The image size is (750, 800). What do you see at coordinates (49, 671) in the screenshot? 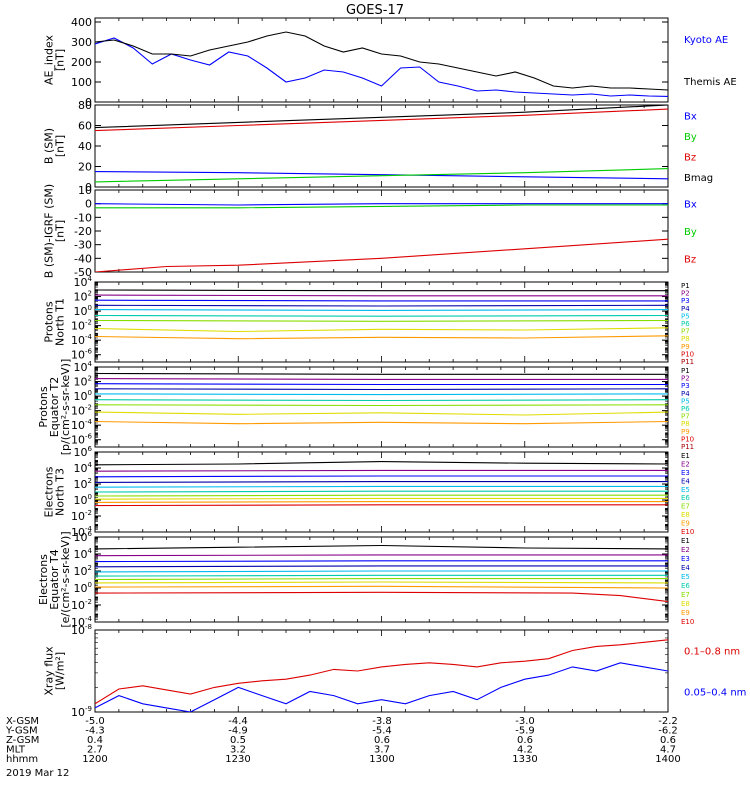
I see `y-axis-label: Xray flux` at bounding box center [49, 671].